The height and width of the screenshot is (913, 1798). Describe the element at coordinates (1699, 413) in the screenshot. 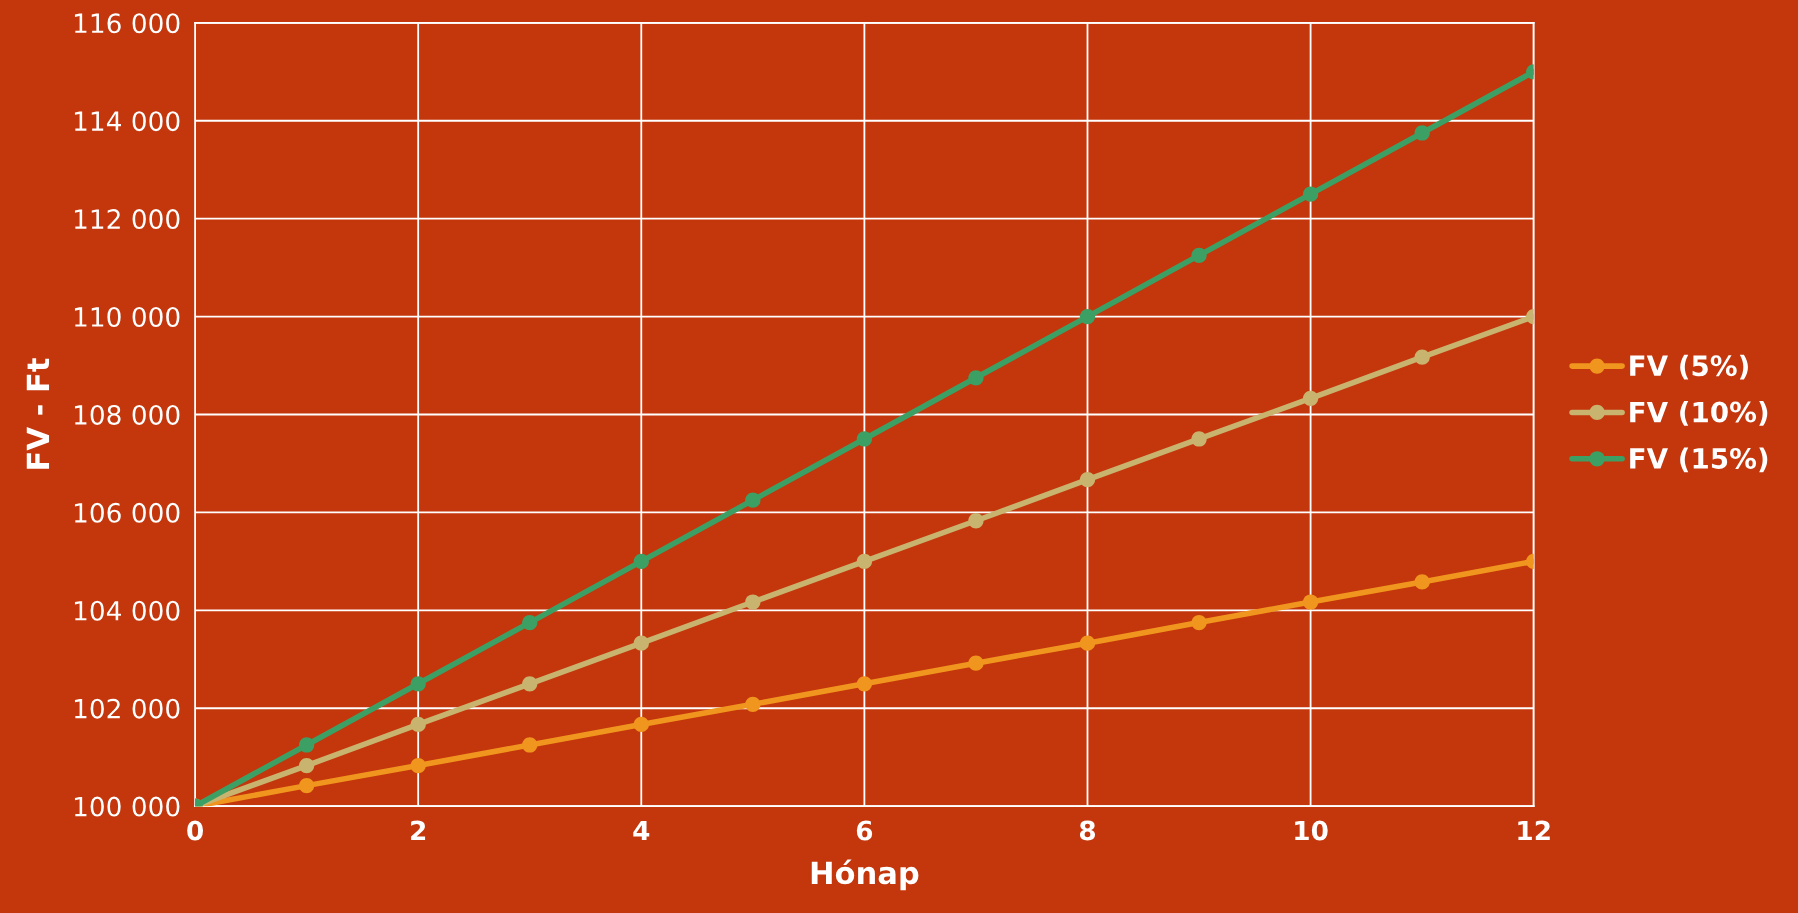

I see `legend-label: FV (10%)` at that location.